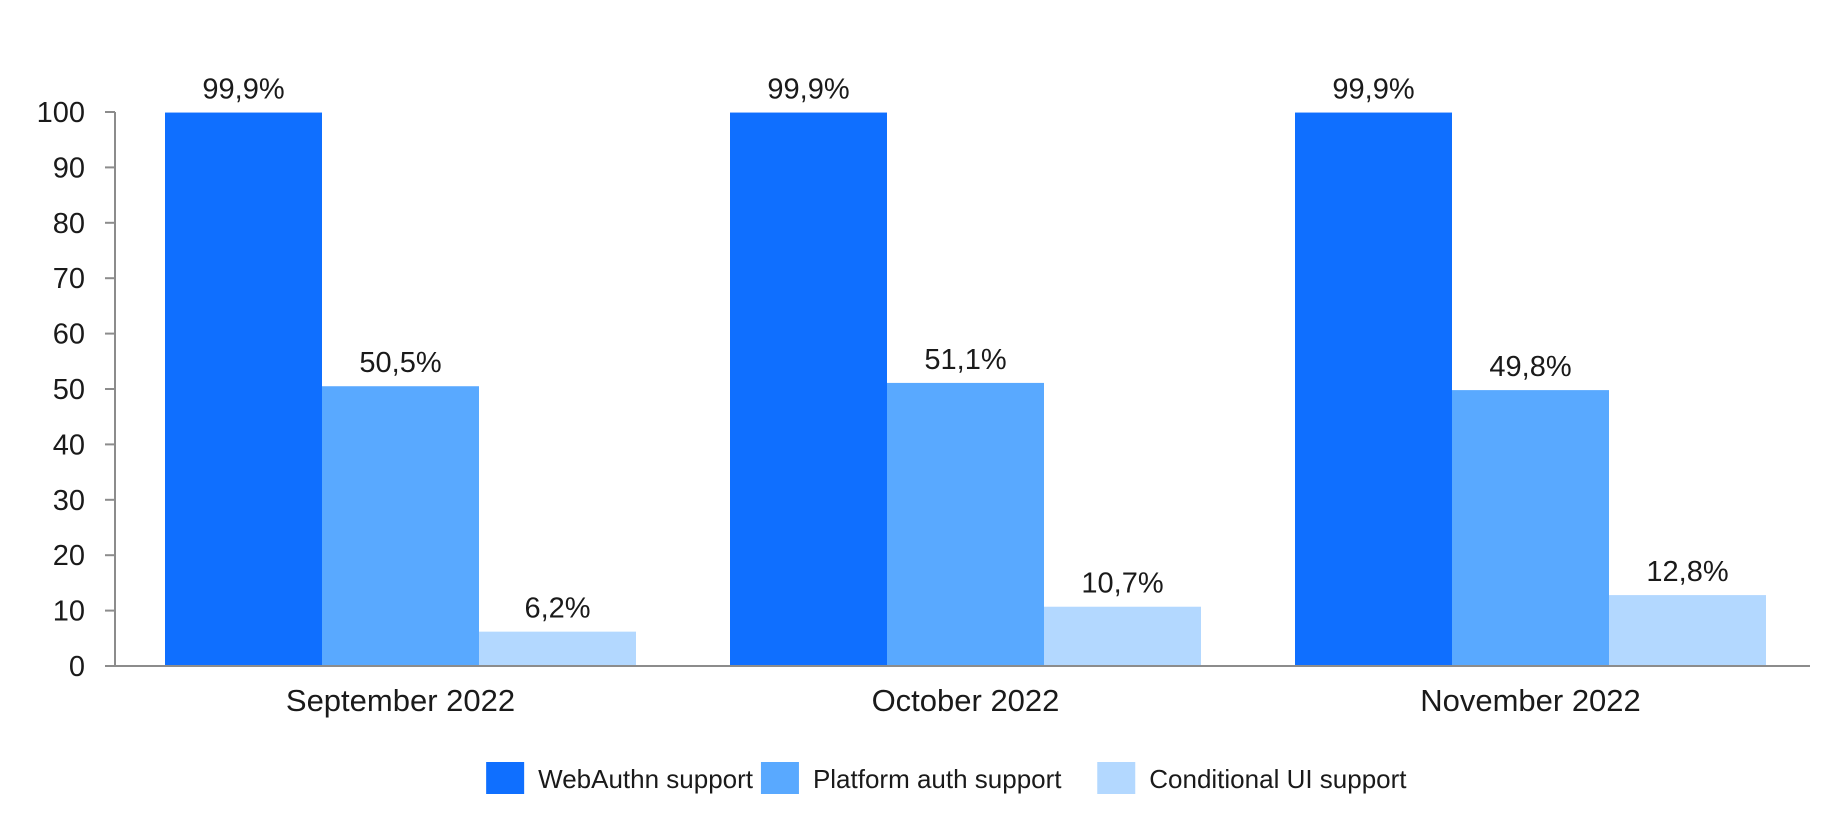 This screenshot has height=824, width=1846. I want to click on x-category-label: October 2022, so click(966, 700).